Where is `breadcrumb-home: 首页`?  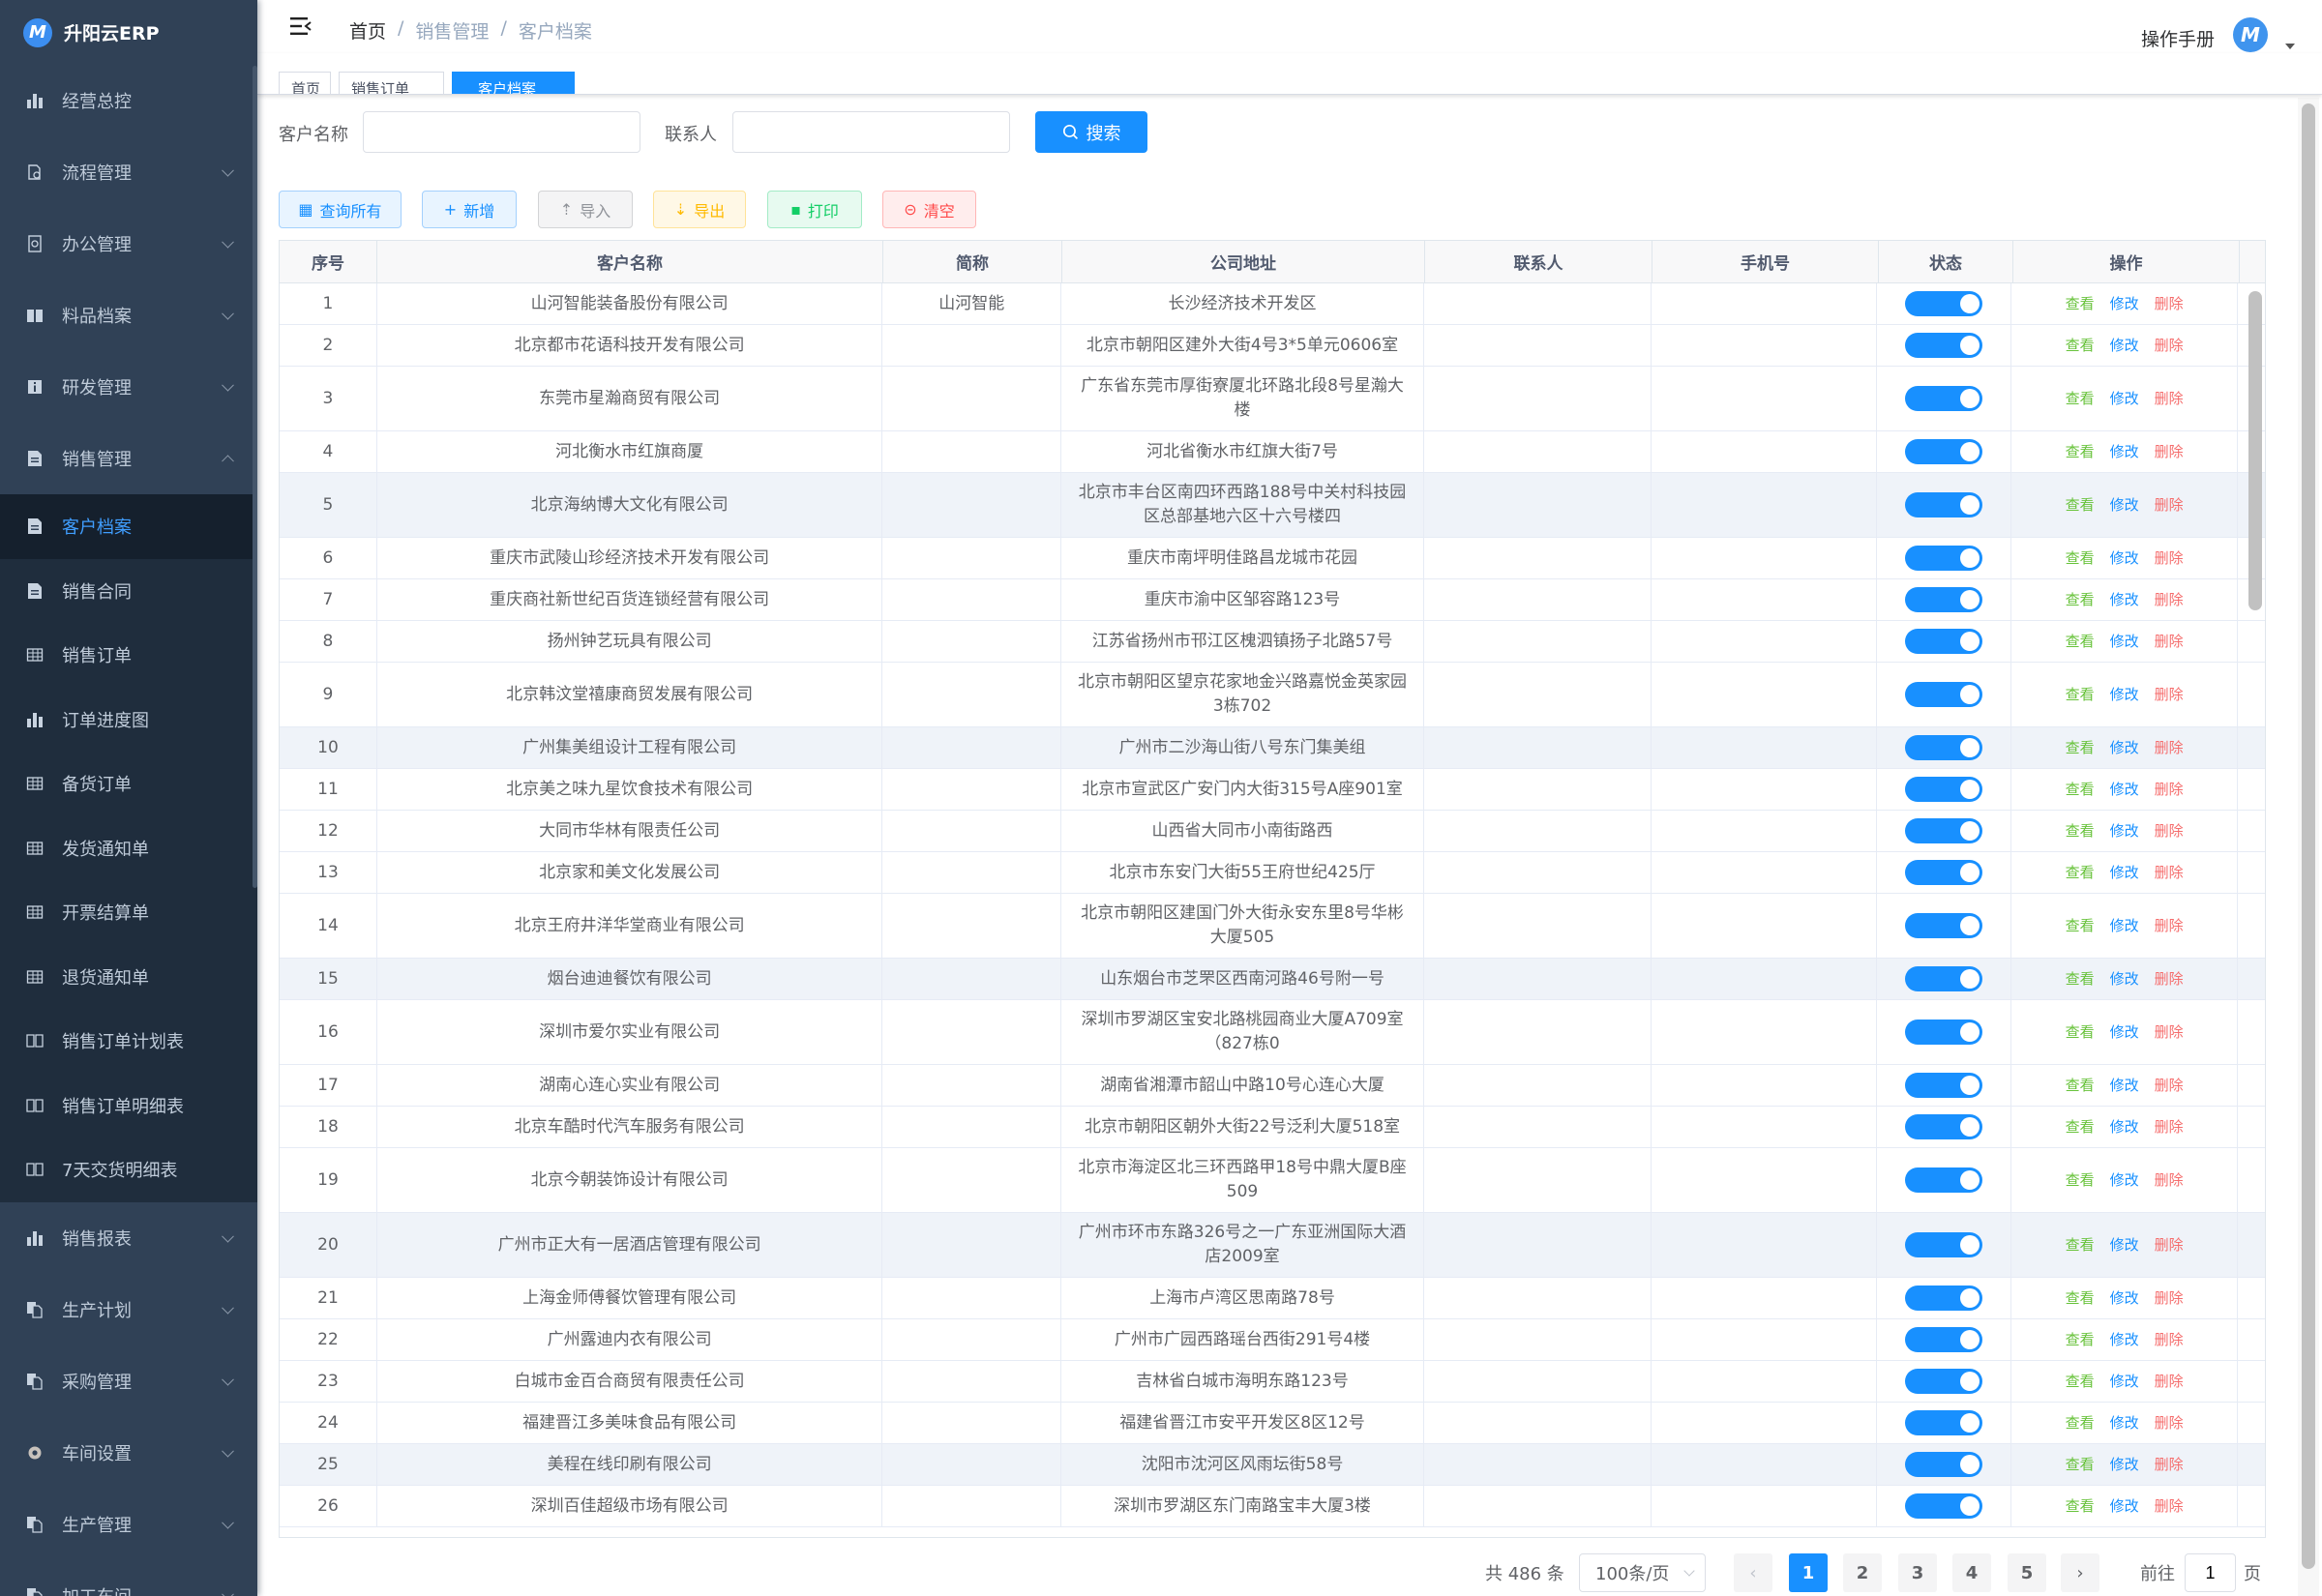 breadcrumb-home: 首页 is located at coordinates (368, 32).